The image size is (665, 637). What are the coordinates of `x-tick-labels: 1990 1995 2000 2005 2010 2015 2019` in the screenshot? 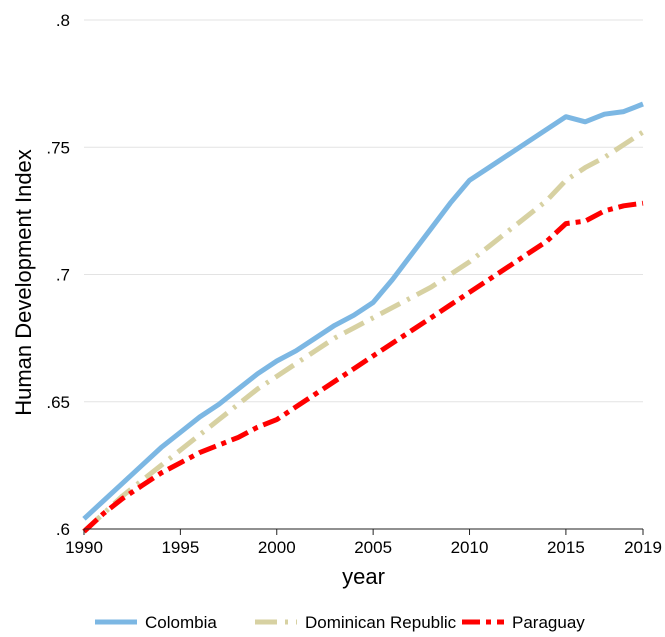 It's located at (363, 543).